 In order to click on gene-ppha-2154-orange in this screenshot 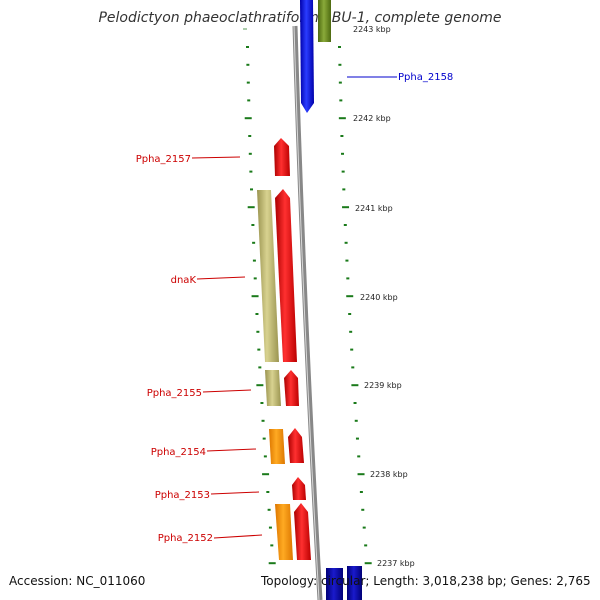, I will do `click(277, 446)`.